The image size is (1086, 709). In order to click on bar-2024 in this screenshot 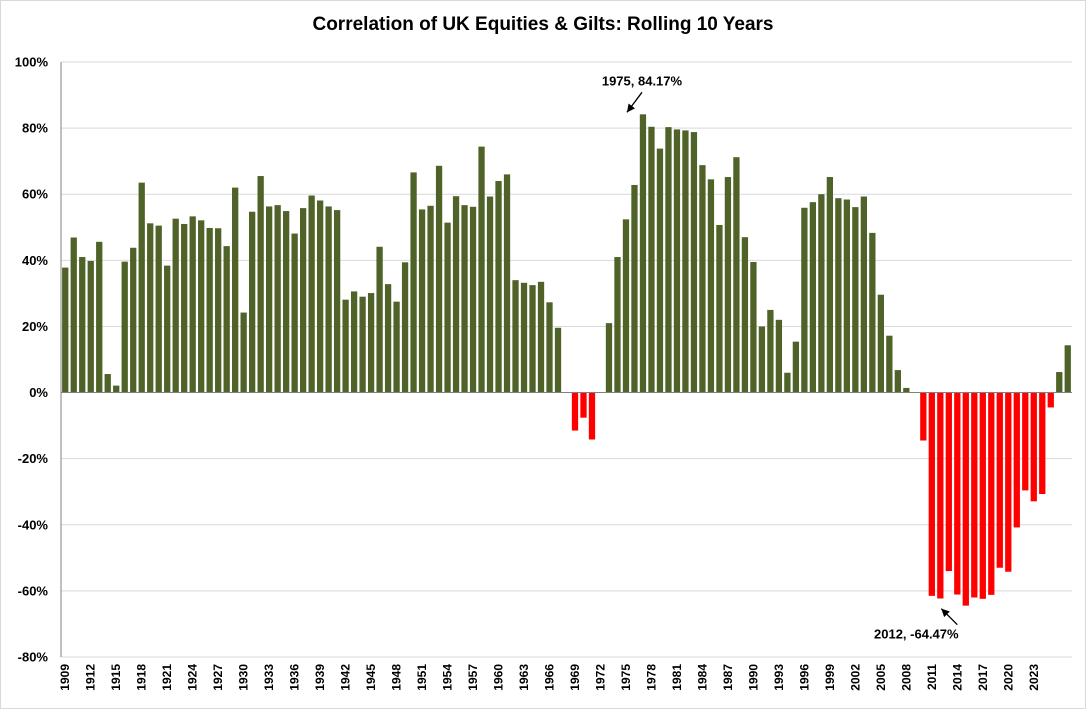, I will do `click(1042, 443)`.